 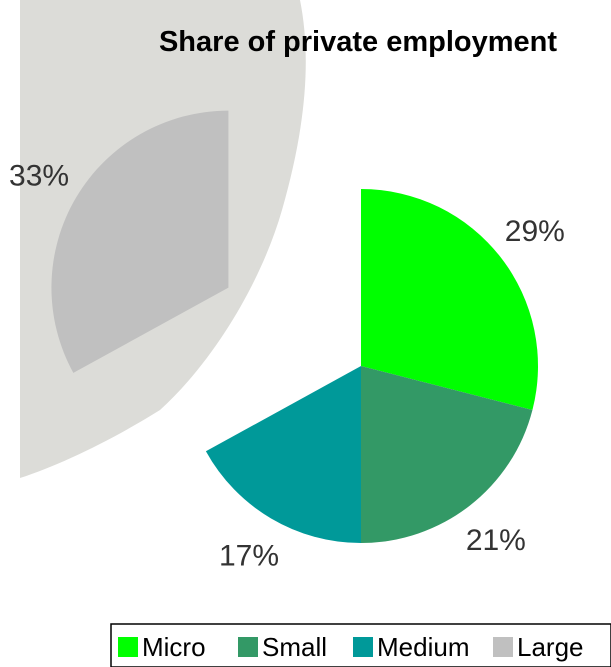 What do you see at coordinates (174, 647) in the screenshot?
I see `legend-label-micro: Micro` at bounding box center [174, 647].